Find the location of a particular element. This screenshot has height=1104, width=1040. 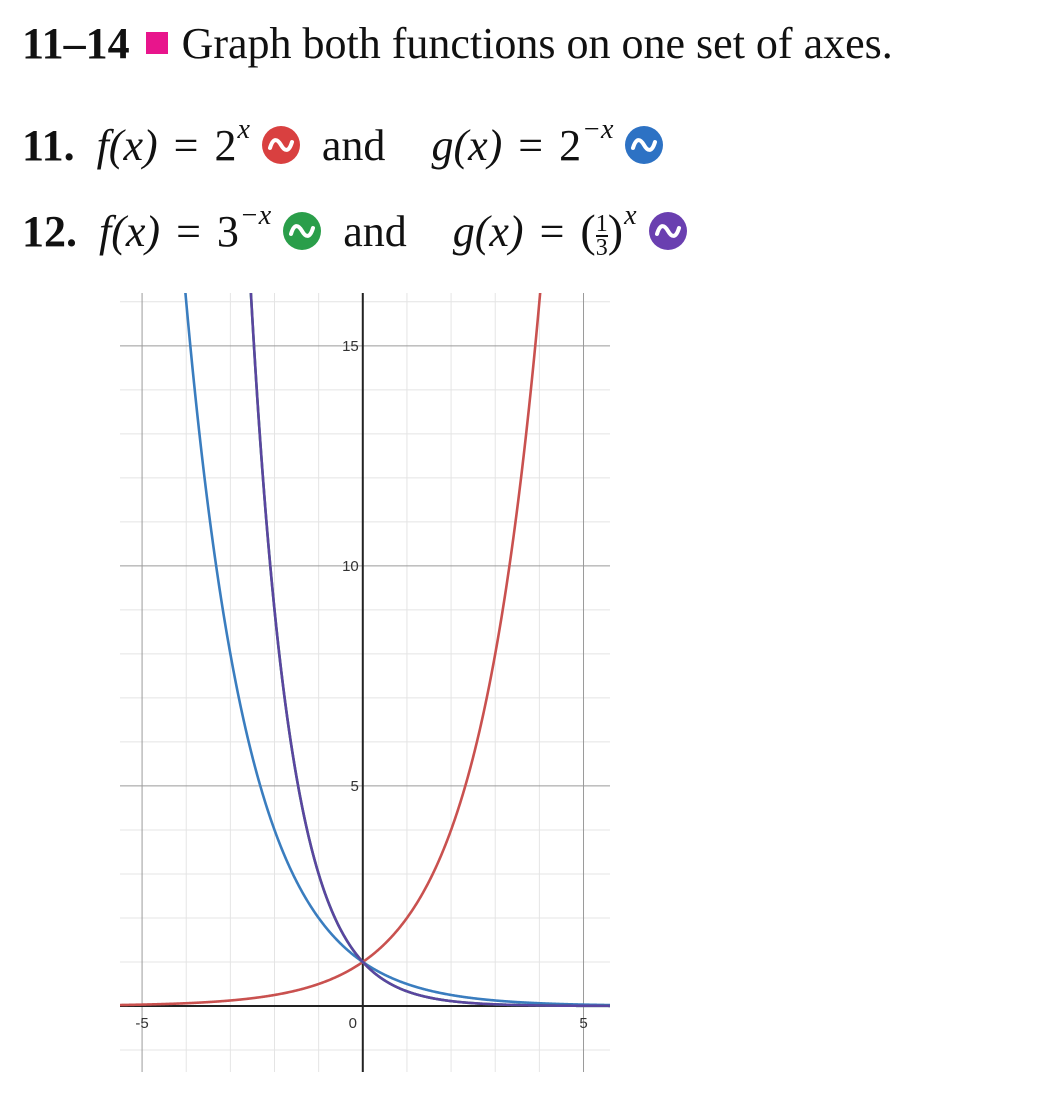

problem-12: 12. f(x) = 3−x and g(x) =(1 3)x is located at coordinates (354, 224).